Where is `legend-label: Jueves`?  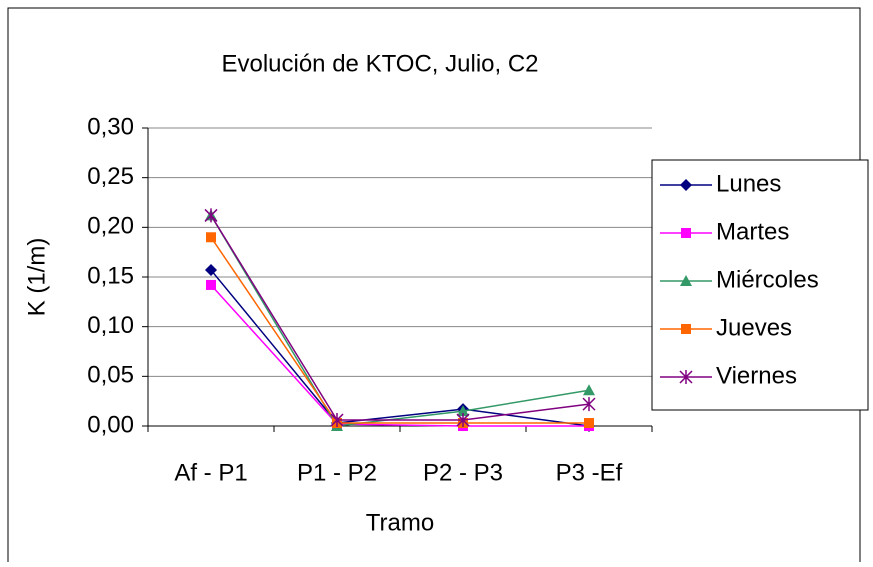 legend-label: Jueves is located at coordinates (754, 327).